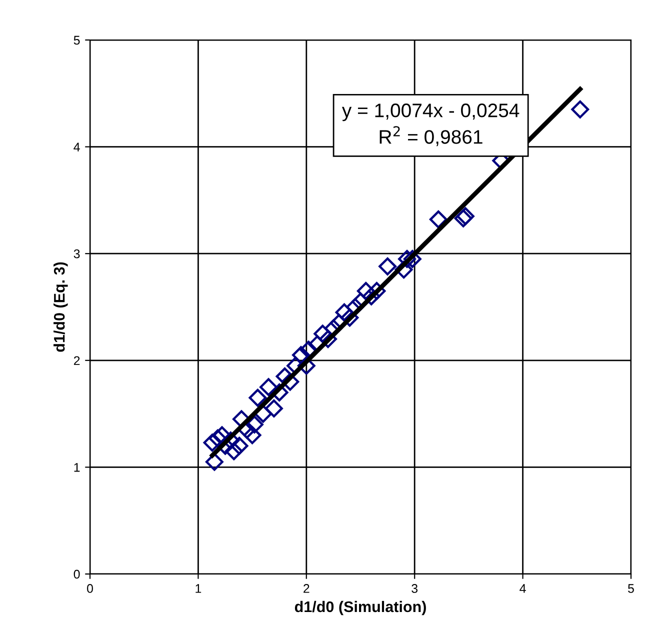 The image size is (652, 624). I want to click on annotation: y = 1,0074x - 0,0254 R$^{2}$ = 0,9861, so click(431, 125).